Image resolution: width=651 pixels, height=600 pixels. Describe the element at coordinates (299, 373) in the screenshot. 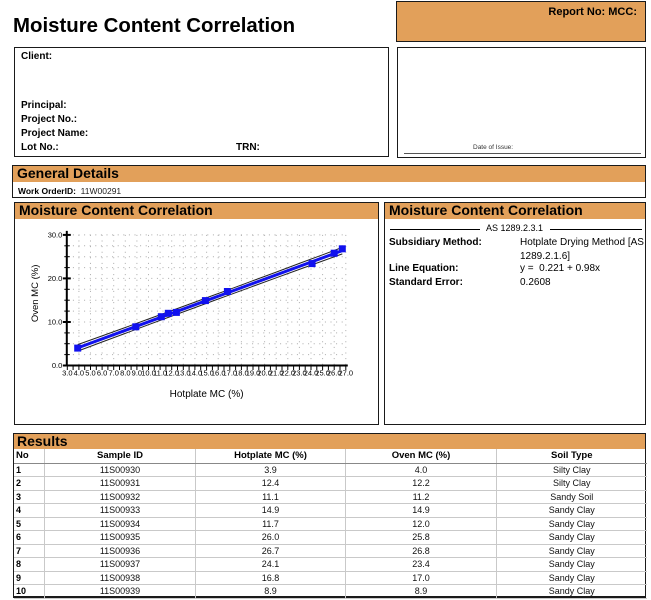

I see `svg-text: 23.0` at that location.